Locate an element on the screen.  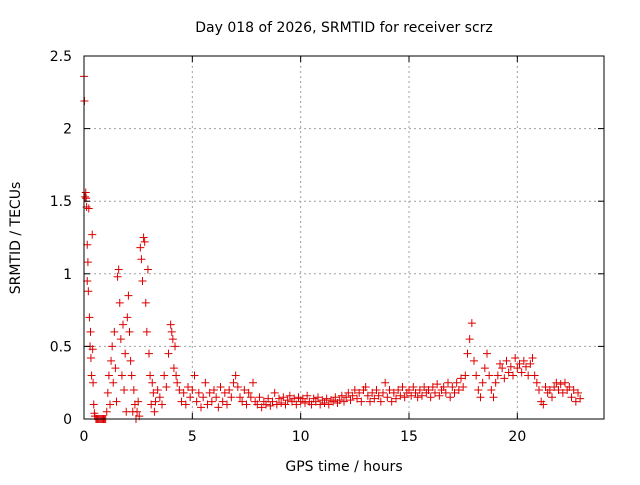
y-axis-label: SRMTID / TECUs is located at coordinates (16, 238).